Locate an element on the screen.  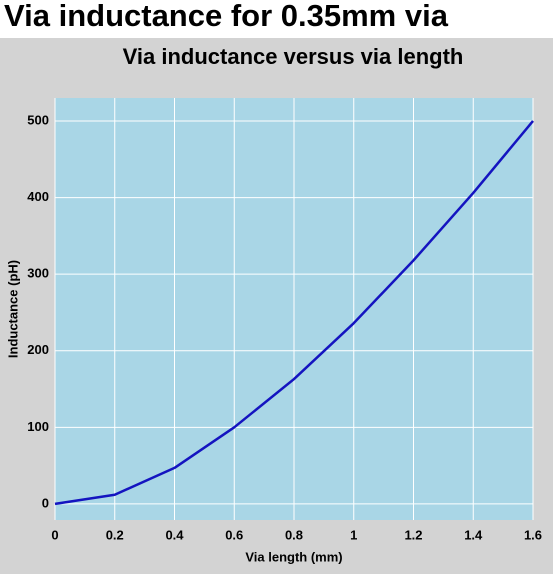
y-tick-label: 300 is located at coordinates (38, 273).